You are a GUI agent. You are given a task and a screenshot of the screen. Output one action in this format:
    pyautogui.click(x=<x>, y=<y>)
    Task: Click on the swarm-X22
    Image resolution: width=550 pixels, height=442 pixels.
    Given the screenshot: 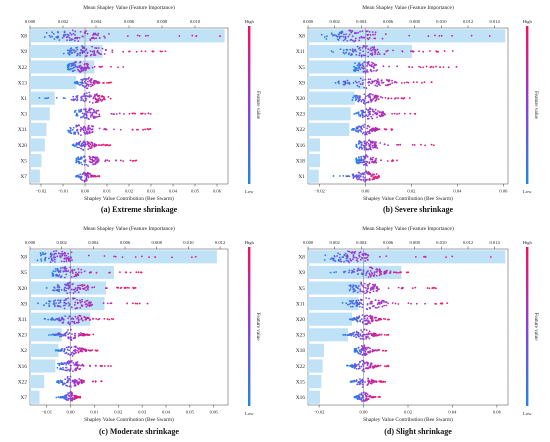 What is the action you would take?
    pyautogui.click(x=367, y=366)
    